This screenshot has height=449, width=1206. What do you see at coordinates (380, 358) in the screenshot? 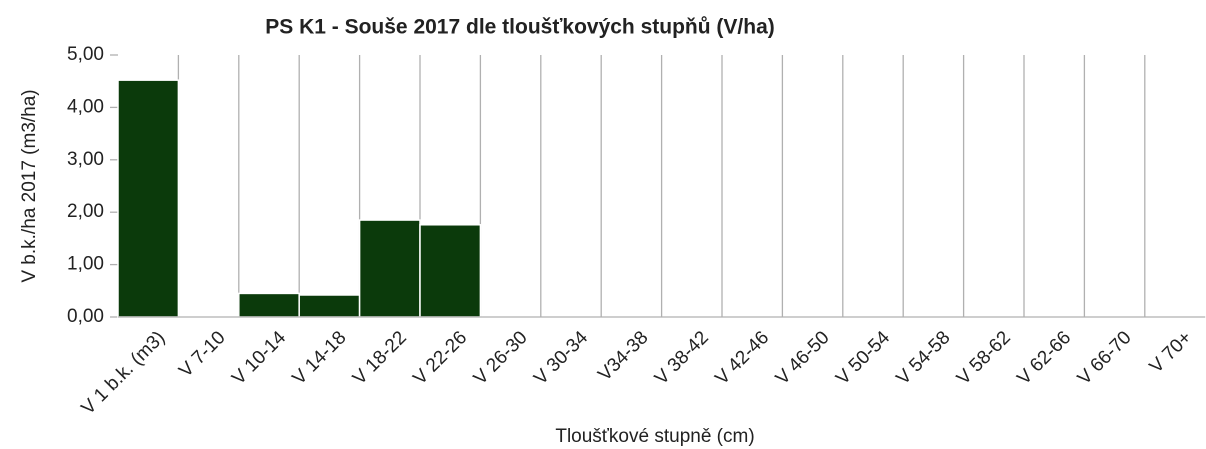
I see `x-tick-label: V 18-22` at bounding box center [380, 358].